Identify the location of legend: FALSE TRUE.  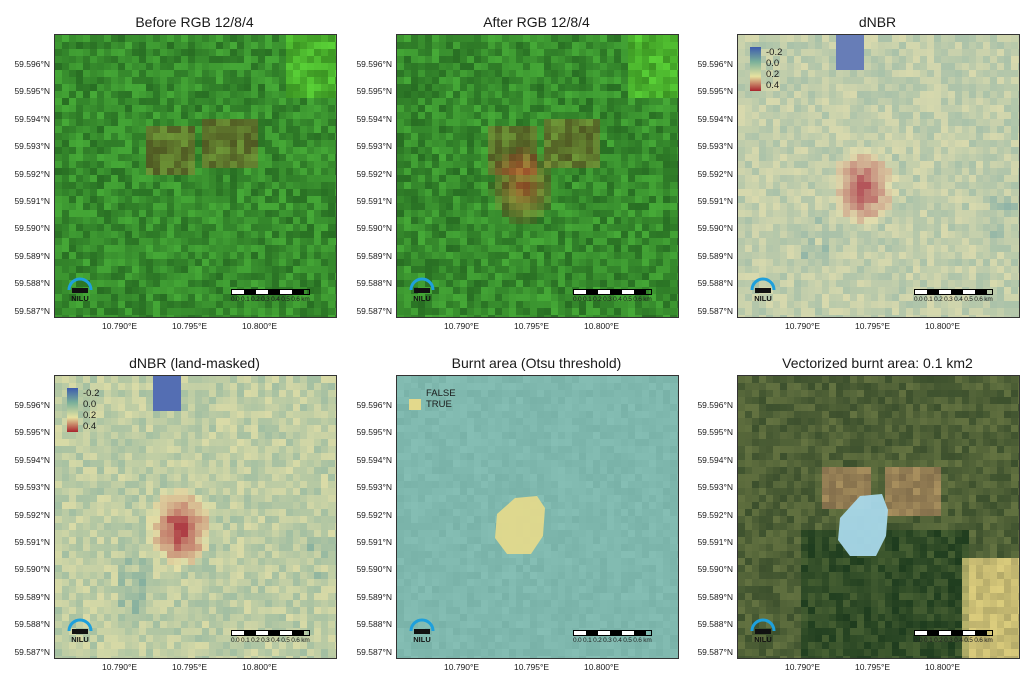
(432, 399).